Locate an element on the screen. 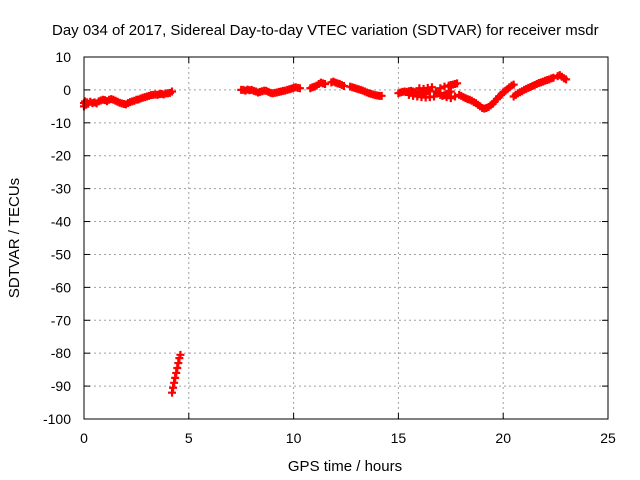 This screenshot has width=640, height=480. y-tick-label: -100 is located at coordinates (57, 419).